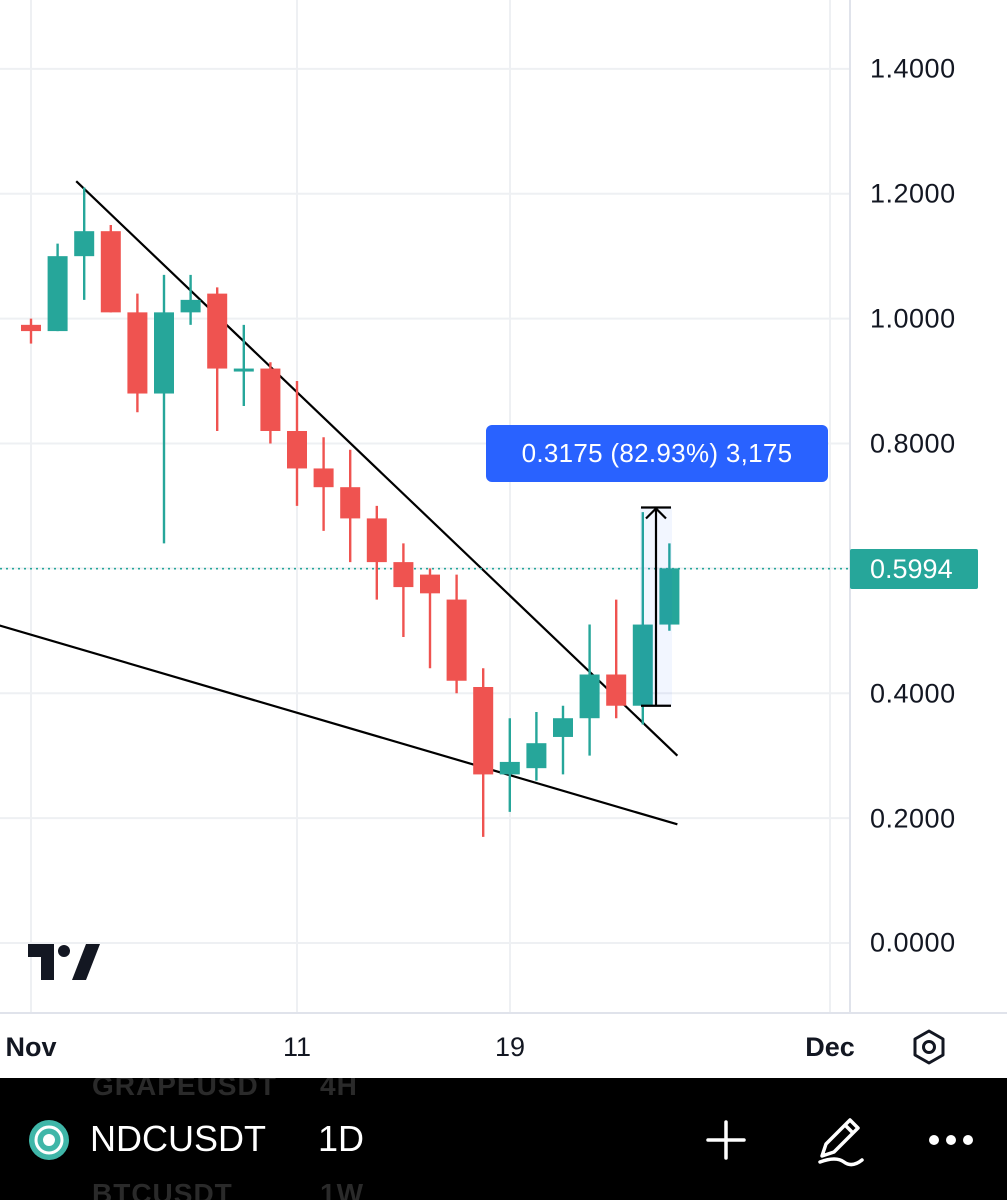  What do you see at coordinates (64, 962) in the screenshot?
I see `tradingview-logo` at bounding box center [64, 962].